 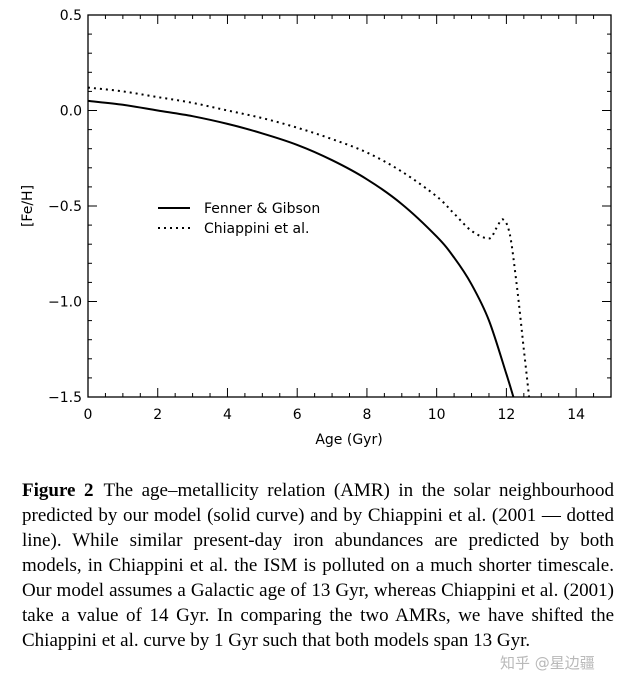 I want to click on legend-label-chiappini: Chiappini et al., so click(x=256, y=229).